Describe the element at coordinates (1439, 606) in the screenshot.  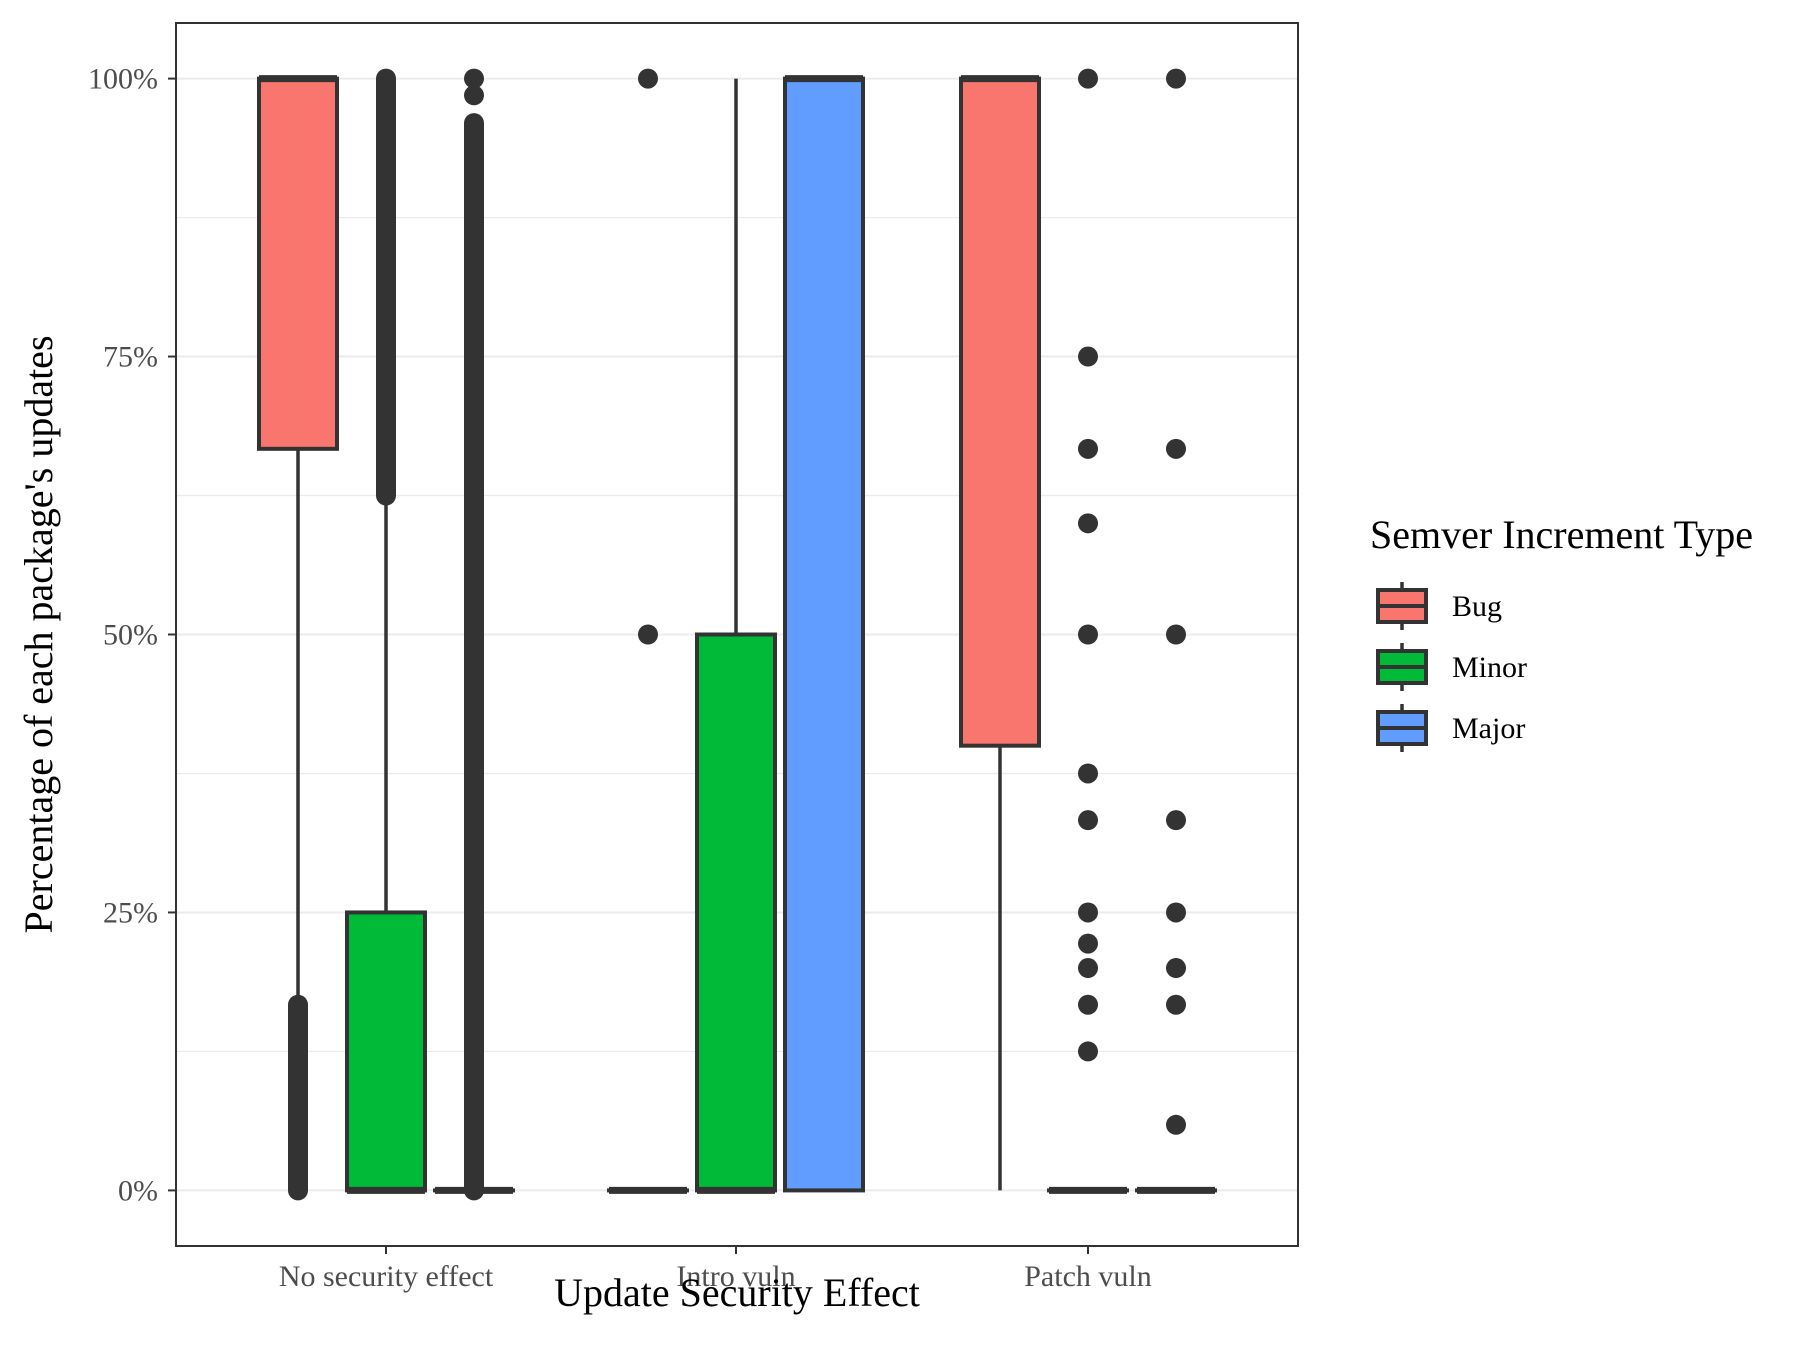
I see `legend-item-bug: Bug` at that location.